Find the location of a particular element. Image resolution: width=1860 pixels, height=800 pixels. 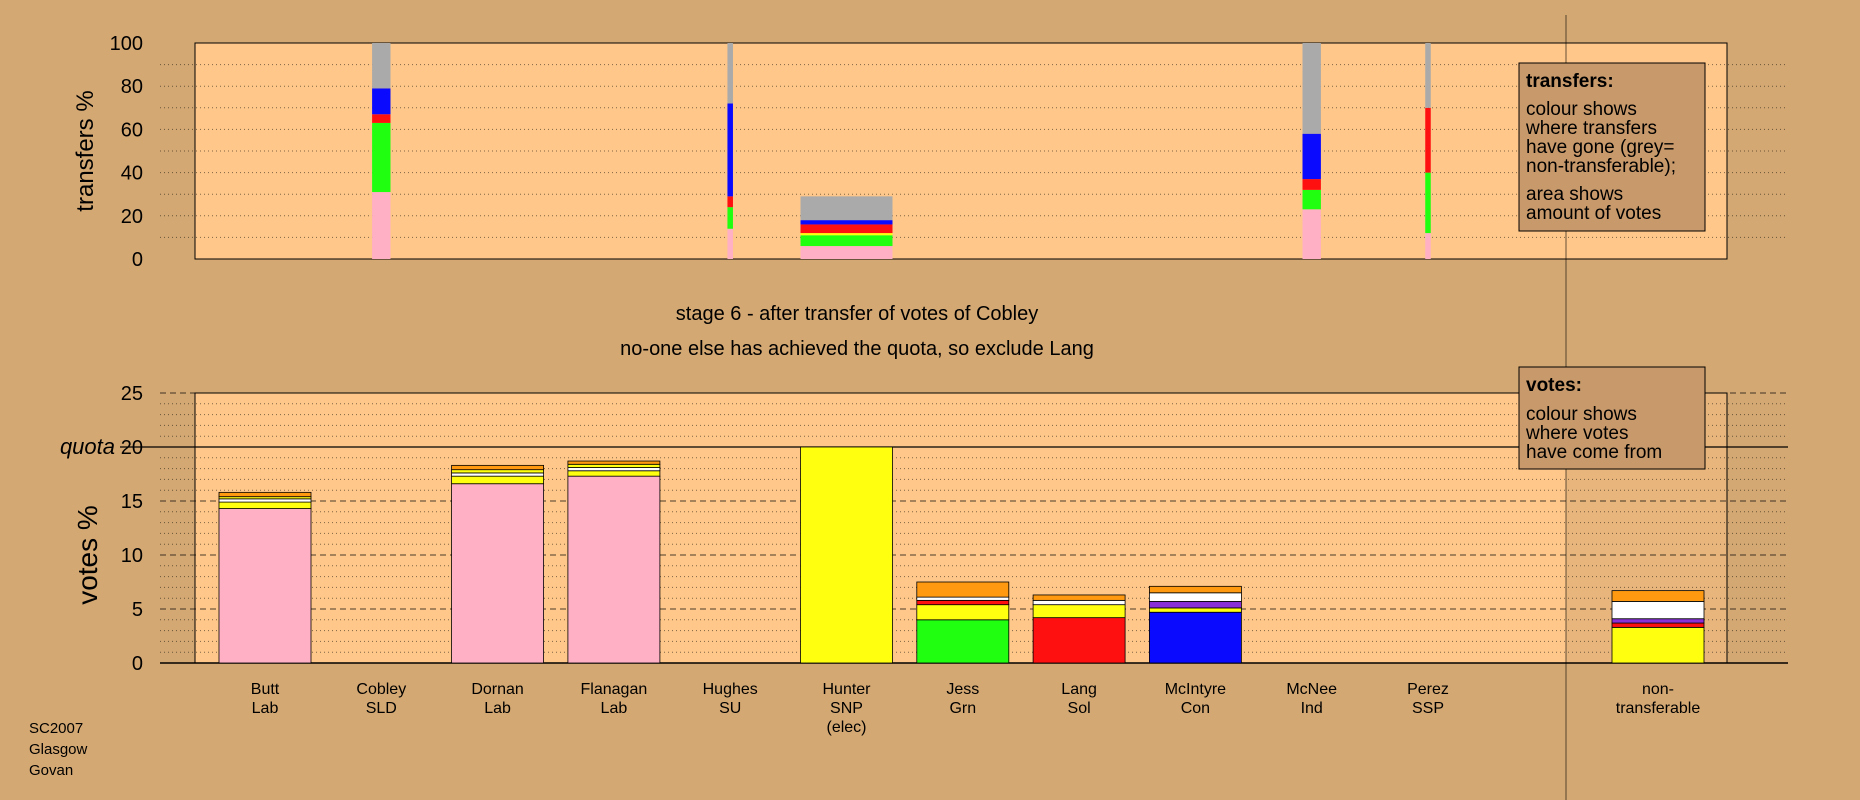

votes-y-axis-label: votes % is located at coordinates (87, 555).